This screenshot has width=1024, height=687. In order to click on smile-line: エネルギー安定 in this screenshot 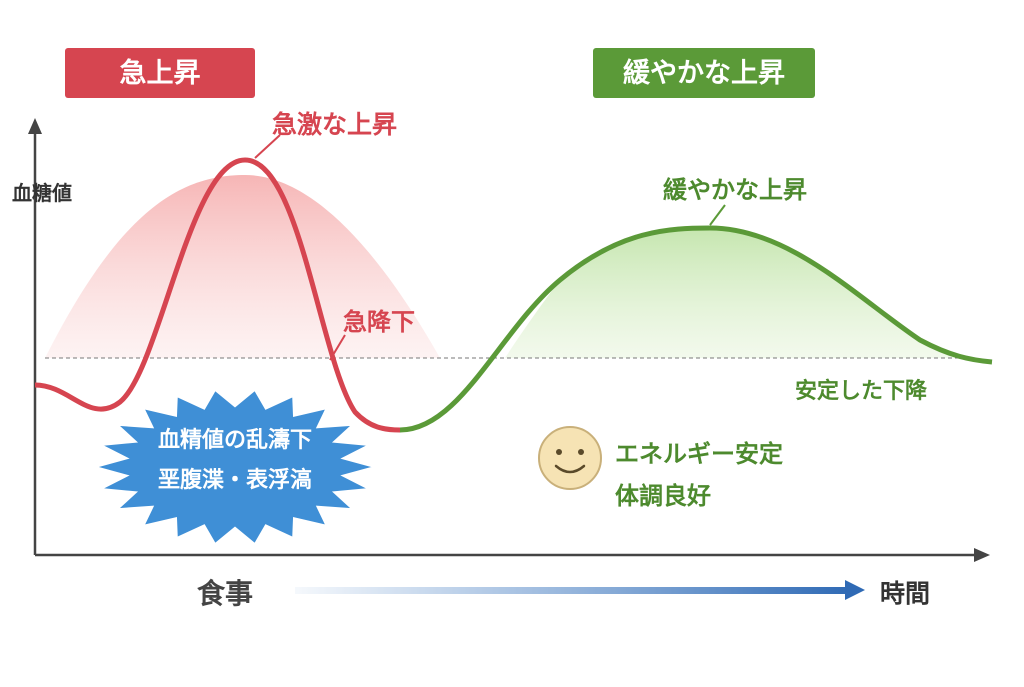, I will do `click(699, 454)`.